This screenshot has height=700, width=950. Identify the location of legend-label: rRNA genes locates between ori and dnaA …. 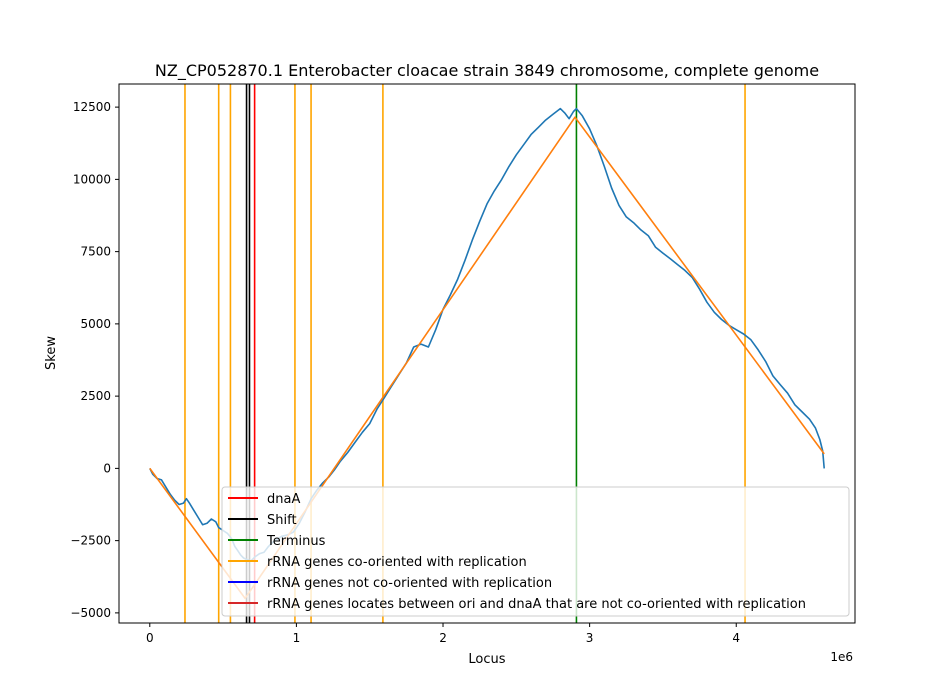
(536, 604).